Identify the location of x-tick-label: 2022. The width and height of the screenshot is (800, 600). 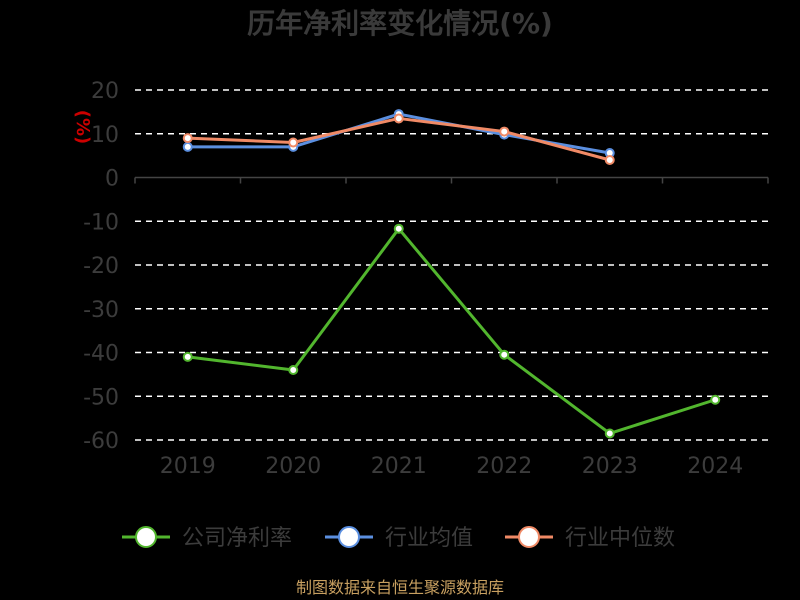
(504, 466).